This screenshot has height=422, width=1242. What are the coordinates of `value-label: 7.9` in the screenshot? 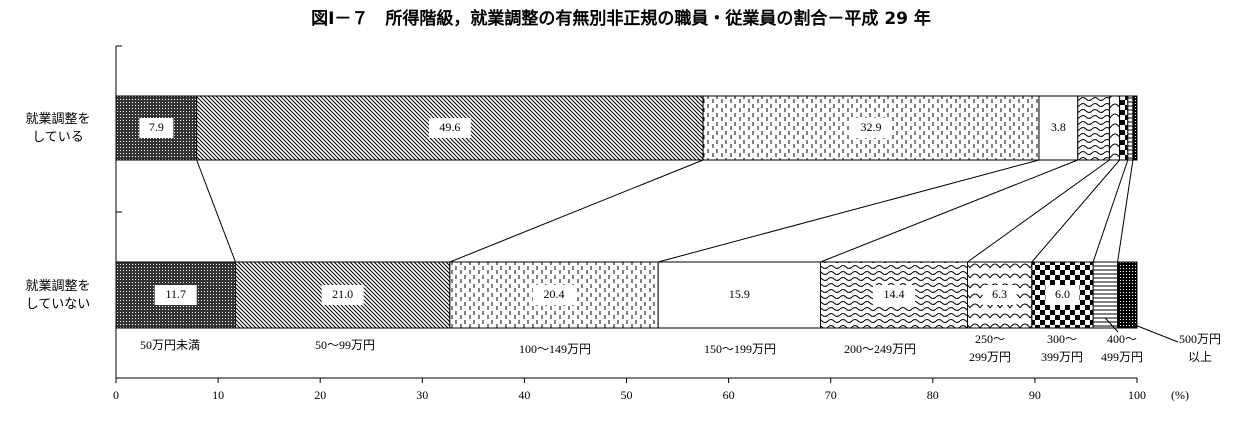 It's located at (156, 127).